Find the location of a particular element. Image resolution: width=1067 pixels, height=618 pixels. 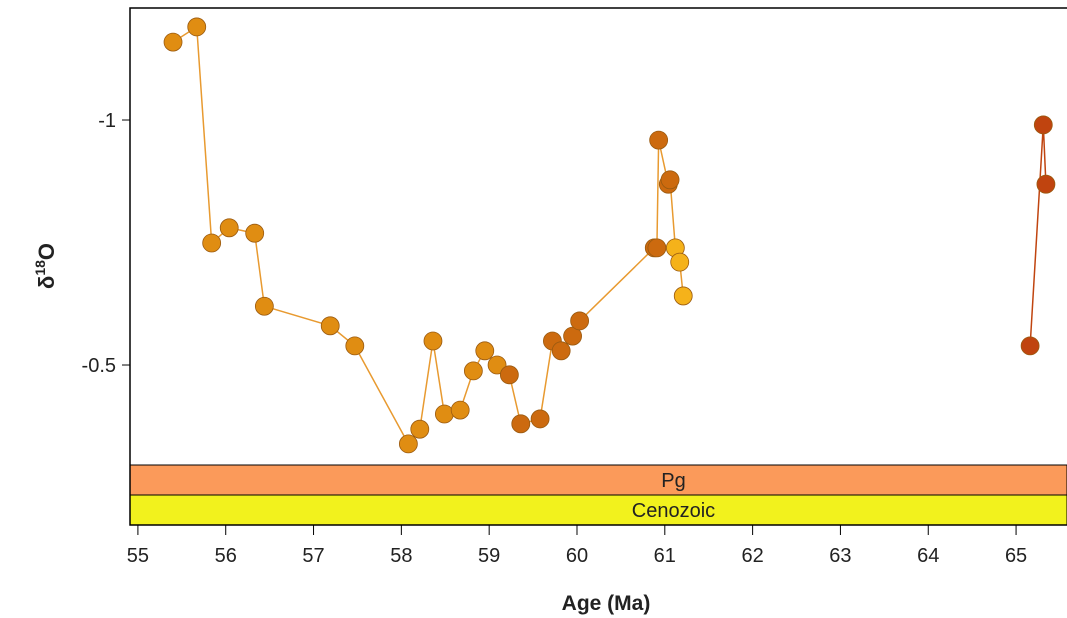

x-tick-label: 61 is located at coordinates (665, 556).